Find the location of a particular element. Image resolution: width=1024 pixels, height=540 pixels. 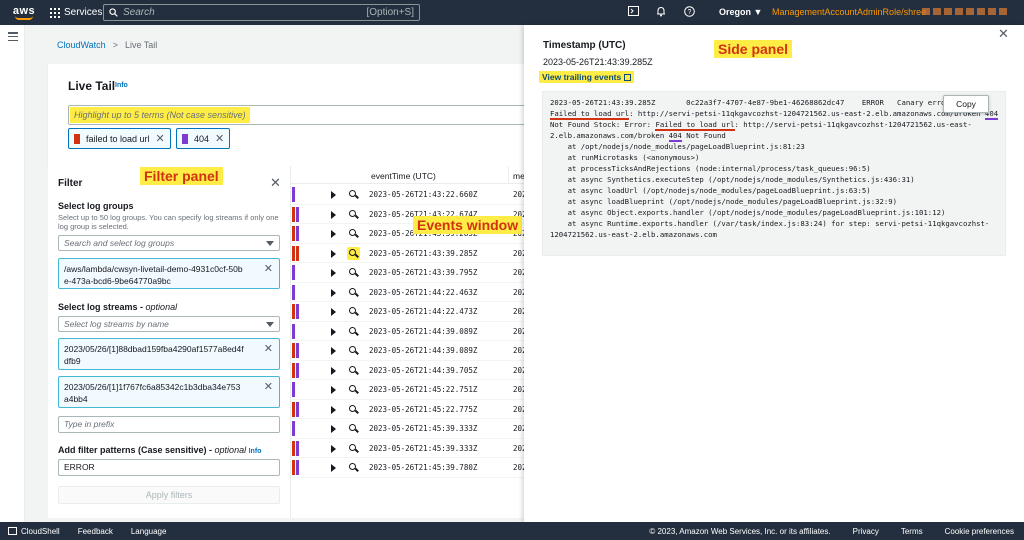

log-groups-select: Search and select log groups is located at coordinates (169, 243).